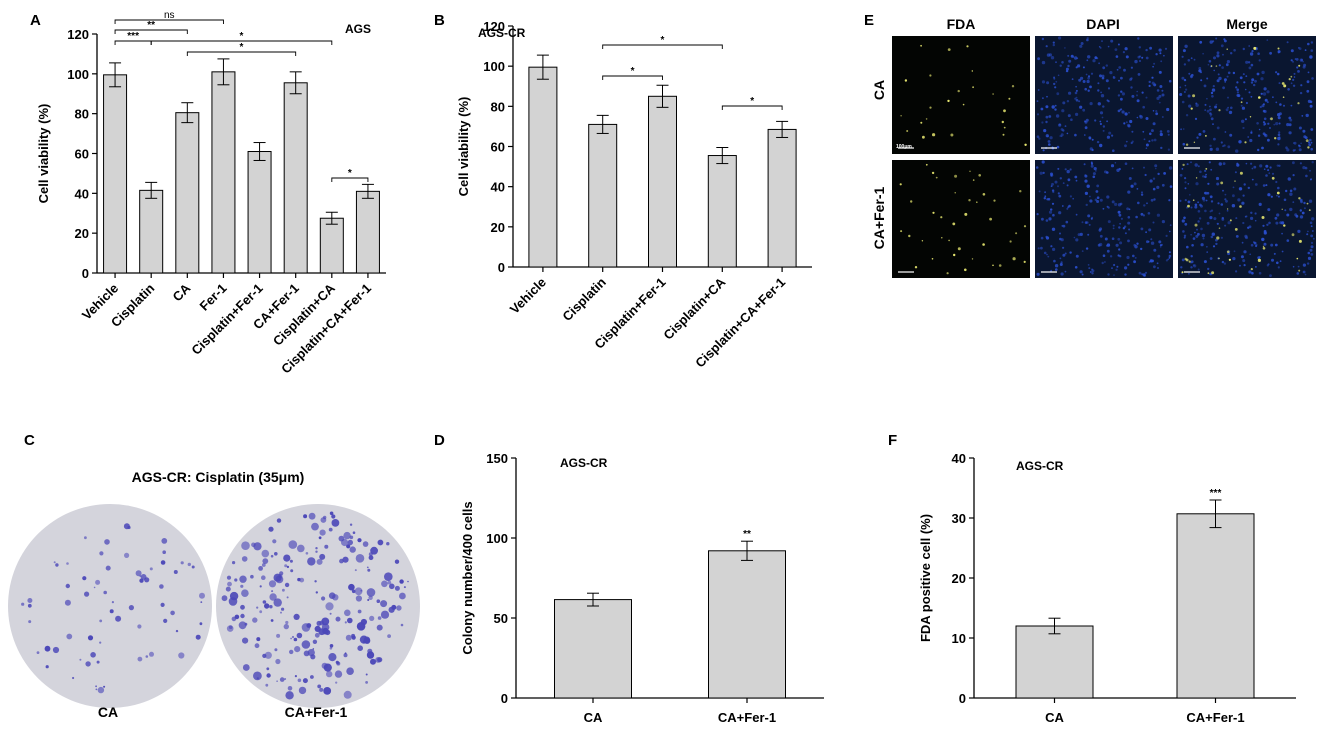 Image resolution: width=1319 pixels, height=744 pixels. I want to click on chart-a-ytick-label: 40, so click(82, 193).